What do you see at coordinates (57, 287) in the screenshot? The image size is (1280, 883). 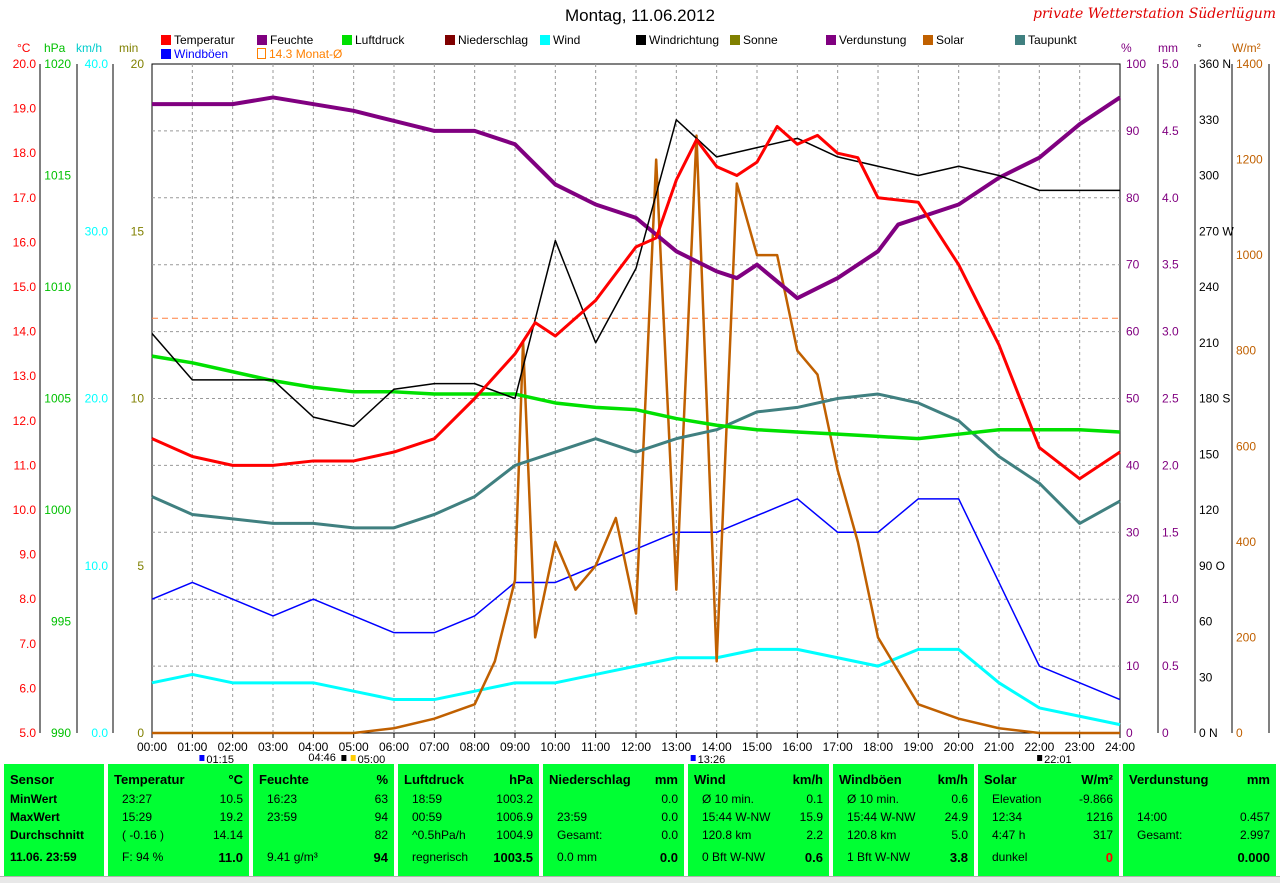 I see `axis-pressure-tick: 1010` at bounding box center [57, 287].